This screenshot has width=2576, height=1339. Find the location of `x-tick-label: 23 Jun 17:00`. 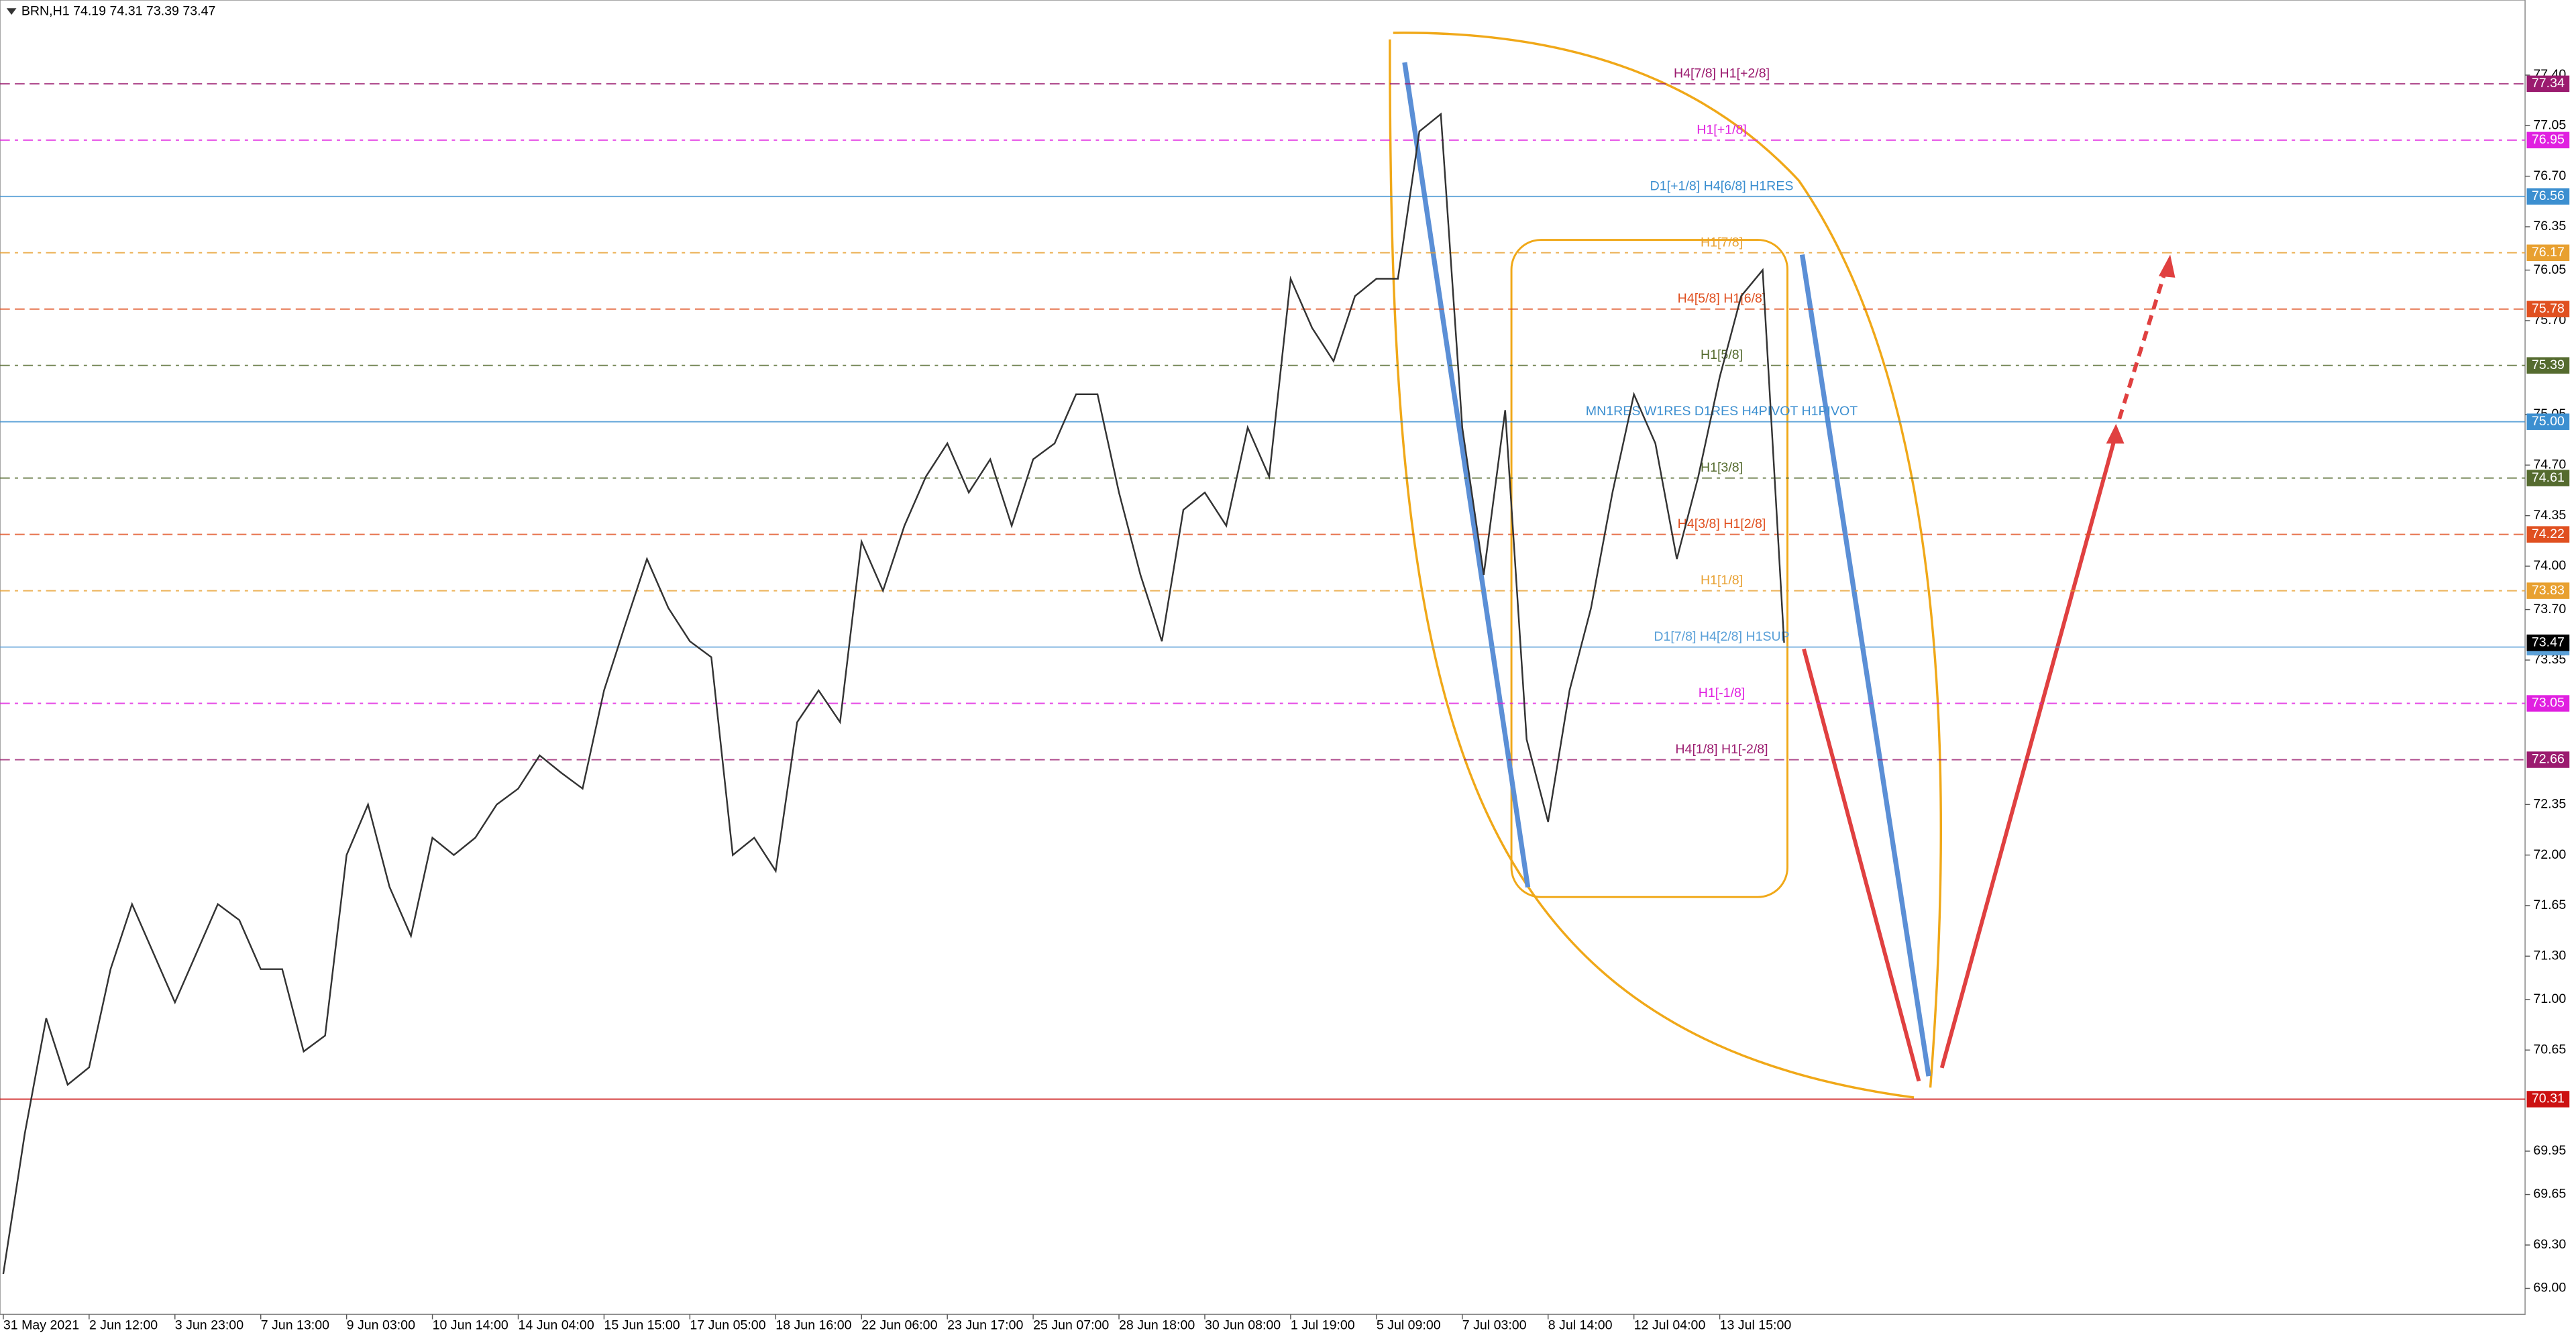

x-tick-label: 23 Jun 17:00 is located at coordinates (985, 1325).